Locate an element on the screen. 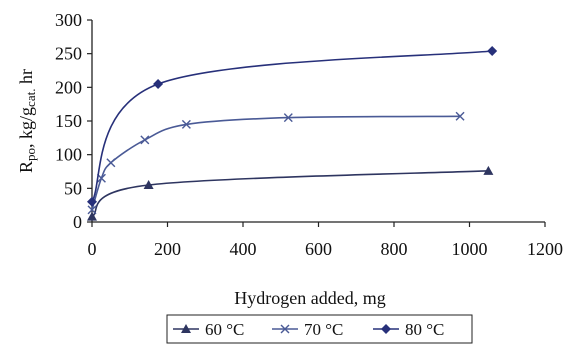 The height and width of the screenshot is (347, 572). legend-item: 70 °C is located at coordinates (307, 329).